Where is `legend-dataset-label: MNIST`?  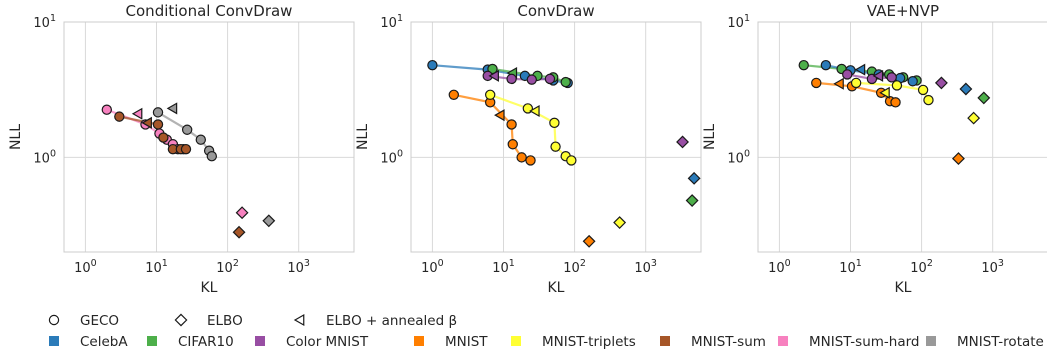
legend-dataset-label: MNIST is located at coordinates (466, 342).